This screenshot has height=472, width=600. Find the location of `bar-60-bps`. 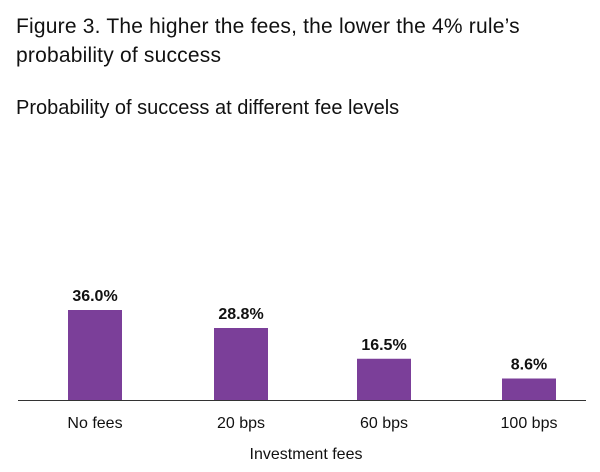

bar-60-bps is located at coordinates (384, 379).